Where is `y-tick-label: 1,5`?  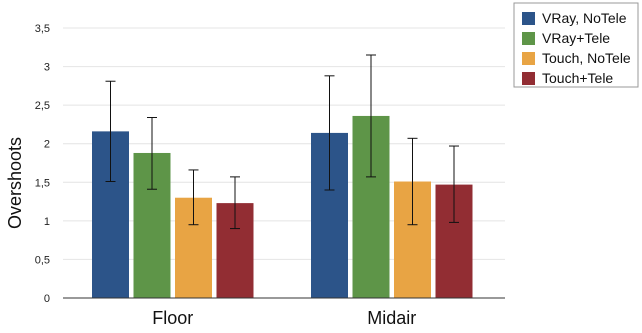
y-tick-label: 1,5 is located at coordinates (42, 183).